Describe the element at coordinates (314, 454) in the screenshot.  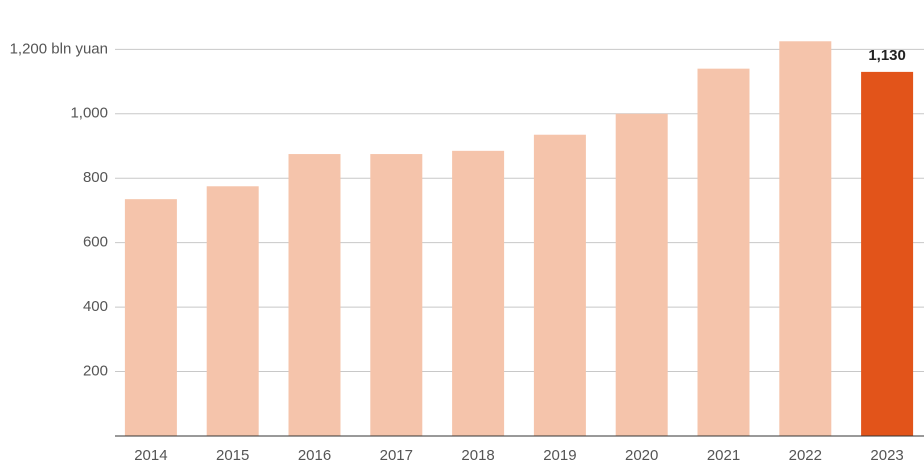
I see `x-tick-label: 2016` at that location.